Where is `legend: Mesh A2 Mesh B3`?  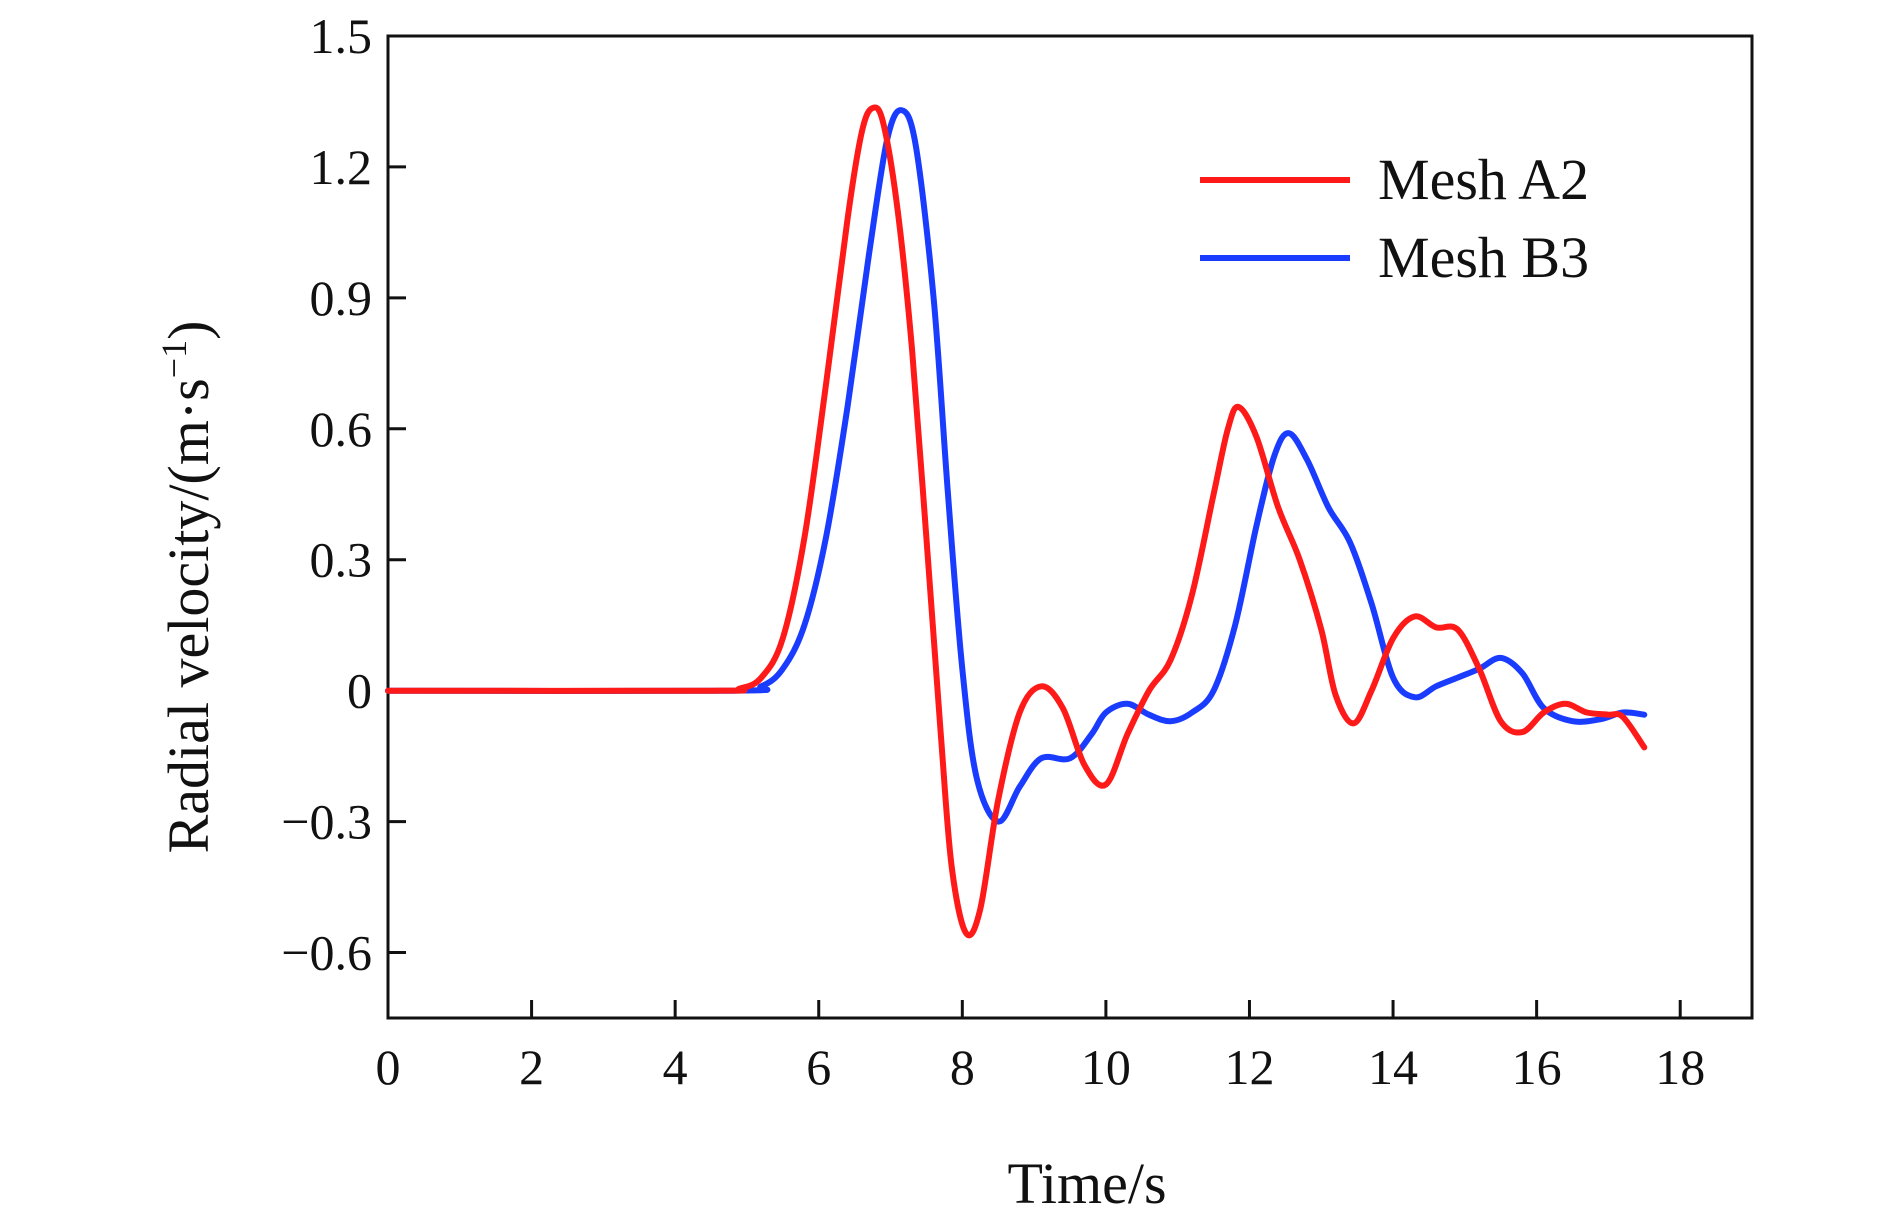 legend: Mesh A2 Mesh B3 is located at coordinates (1394, 218).